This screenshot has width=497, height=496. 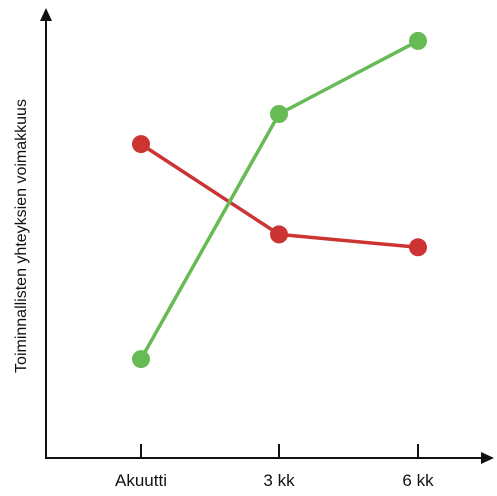 What do you see at coordinates (279, 480) in the screenshot?
I see `x-tick-label: 3 kk` at bounding box center [279, 480].